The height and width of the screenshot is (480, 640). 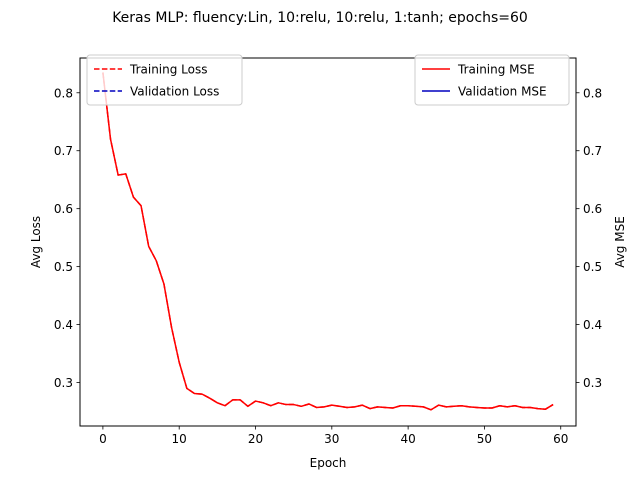 What do you see at coordinates (592, 209) in the screenshot?
I see `y-tick-label-right: 0.6` at bounding box center [592, 209].